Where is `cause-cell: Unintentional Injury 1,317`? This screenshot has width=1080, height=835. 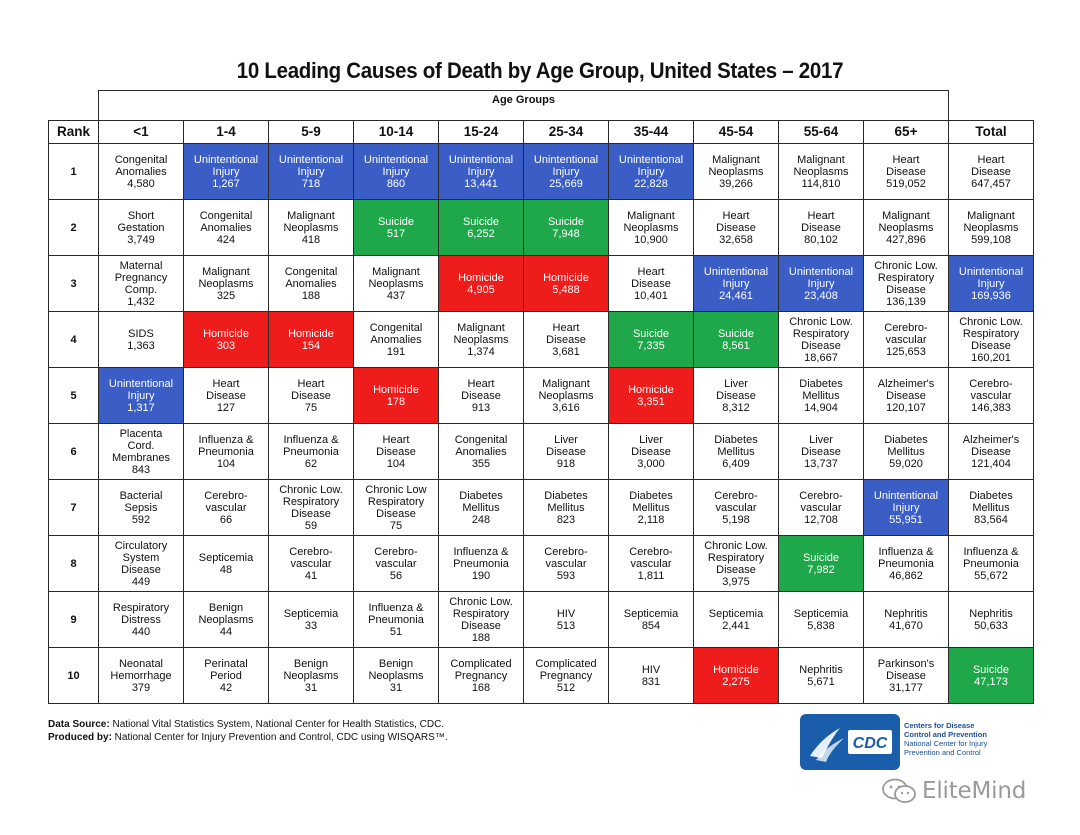
cause-cell: Unintentional Injury 1,317 is located at coordinates (141, 395).